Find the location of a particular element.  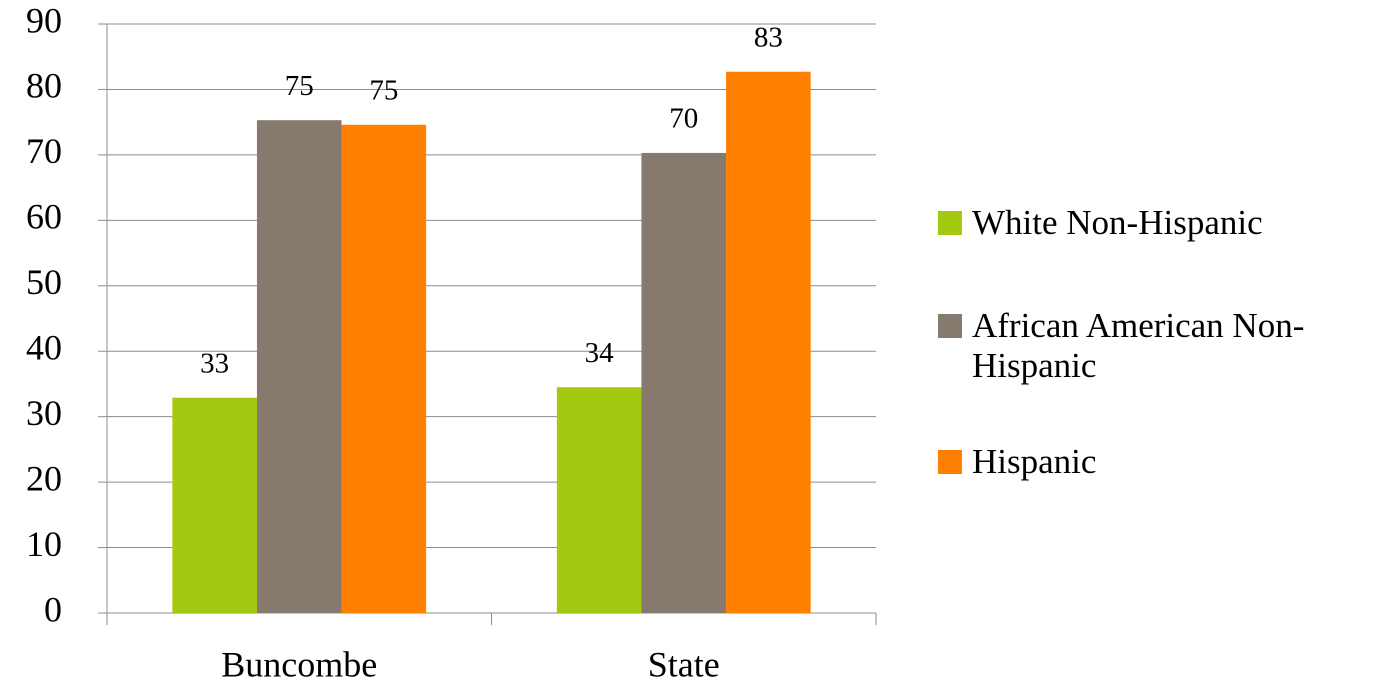

y-tick-label: 0 is located at coordinates (53, 609).